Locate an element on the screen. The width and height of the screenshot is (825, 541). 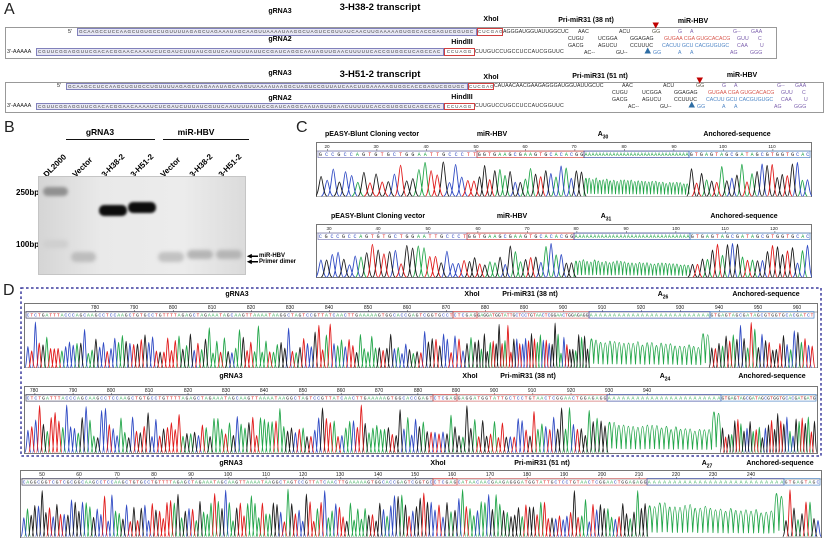
svg-text: 240 is located at coordinates (751, 475).